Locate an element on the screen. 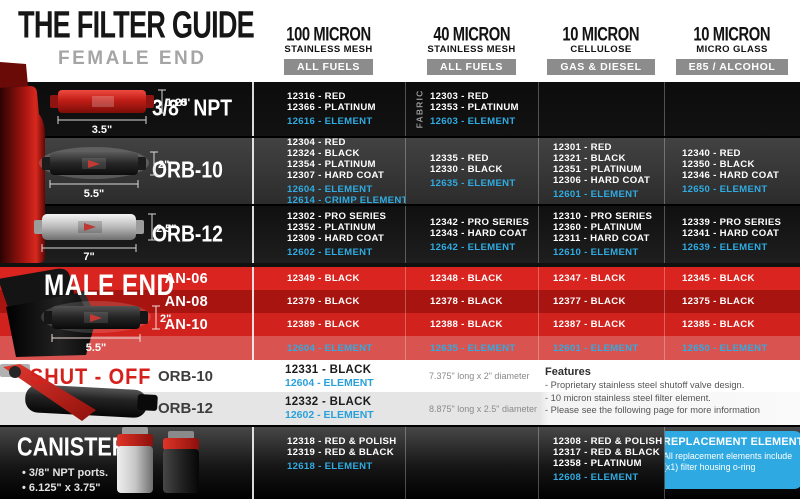 This screenshot has width=800, height=499. row-label-npt: 3/8" NPT is located at coordinates (192, 108).